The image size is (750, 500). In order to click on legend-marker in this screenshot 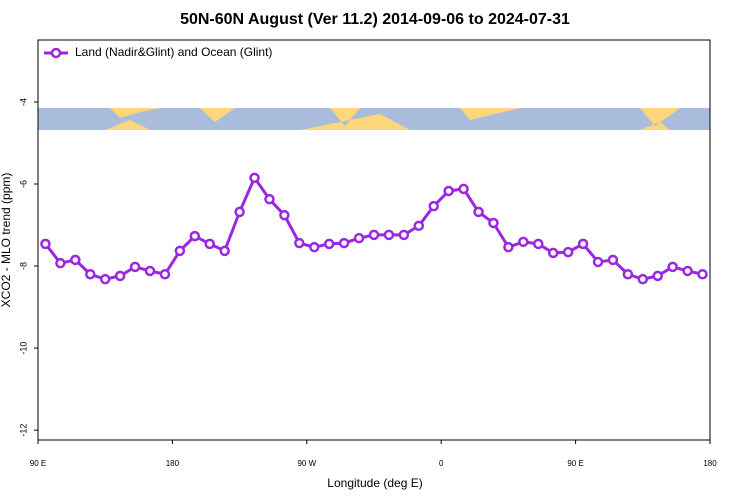, I will do `click(56, 53)`.